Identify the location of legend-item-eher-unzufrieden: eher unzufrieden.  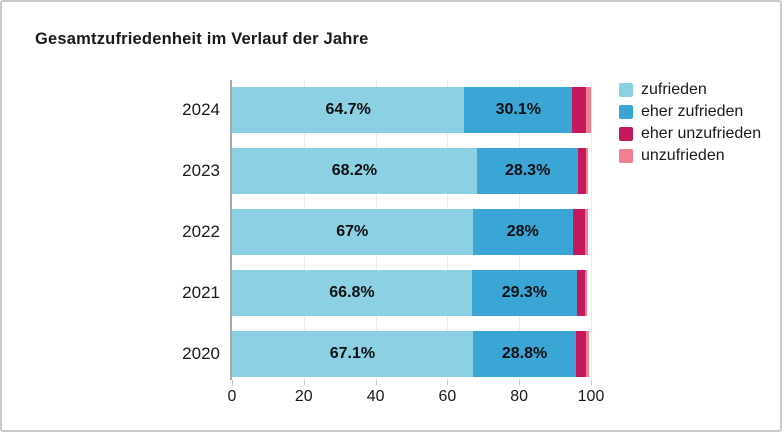
(690, 133).